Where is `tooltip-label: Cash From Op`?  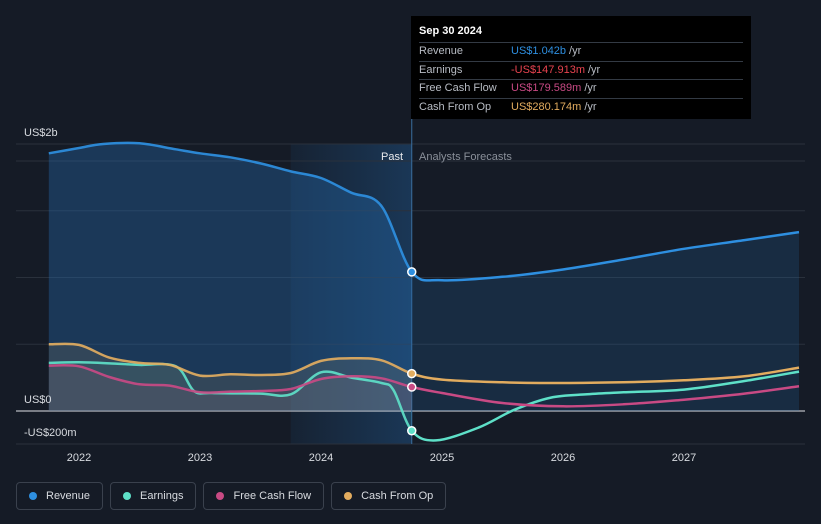 tooltip-label: Cash From Op is located at coordinates (455, 106).